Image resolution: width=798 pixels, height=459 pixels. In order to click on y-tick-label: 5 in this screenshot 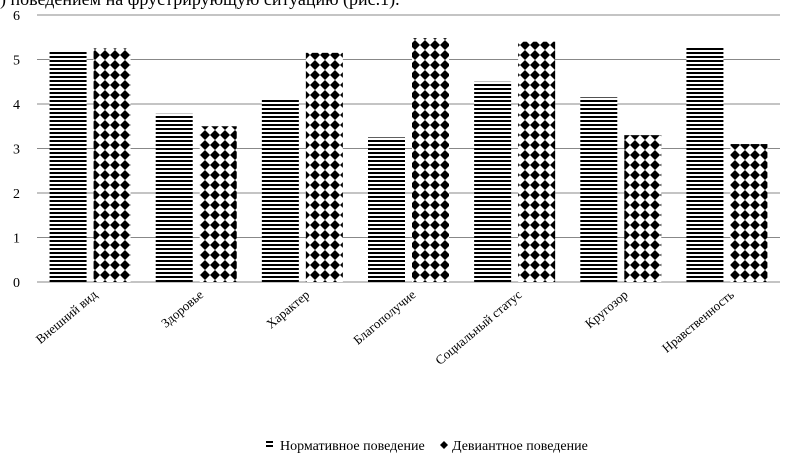, I will do `click(16, 61)`.